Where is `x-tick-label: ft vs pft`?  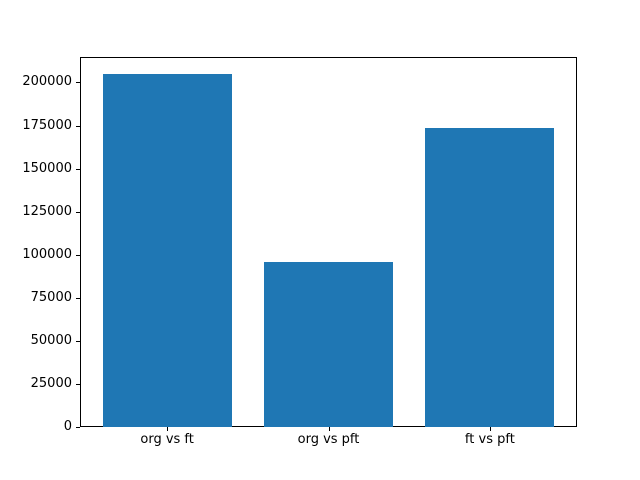
x-tick-label: ft vs pft is located at coordinates (489, 439).